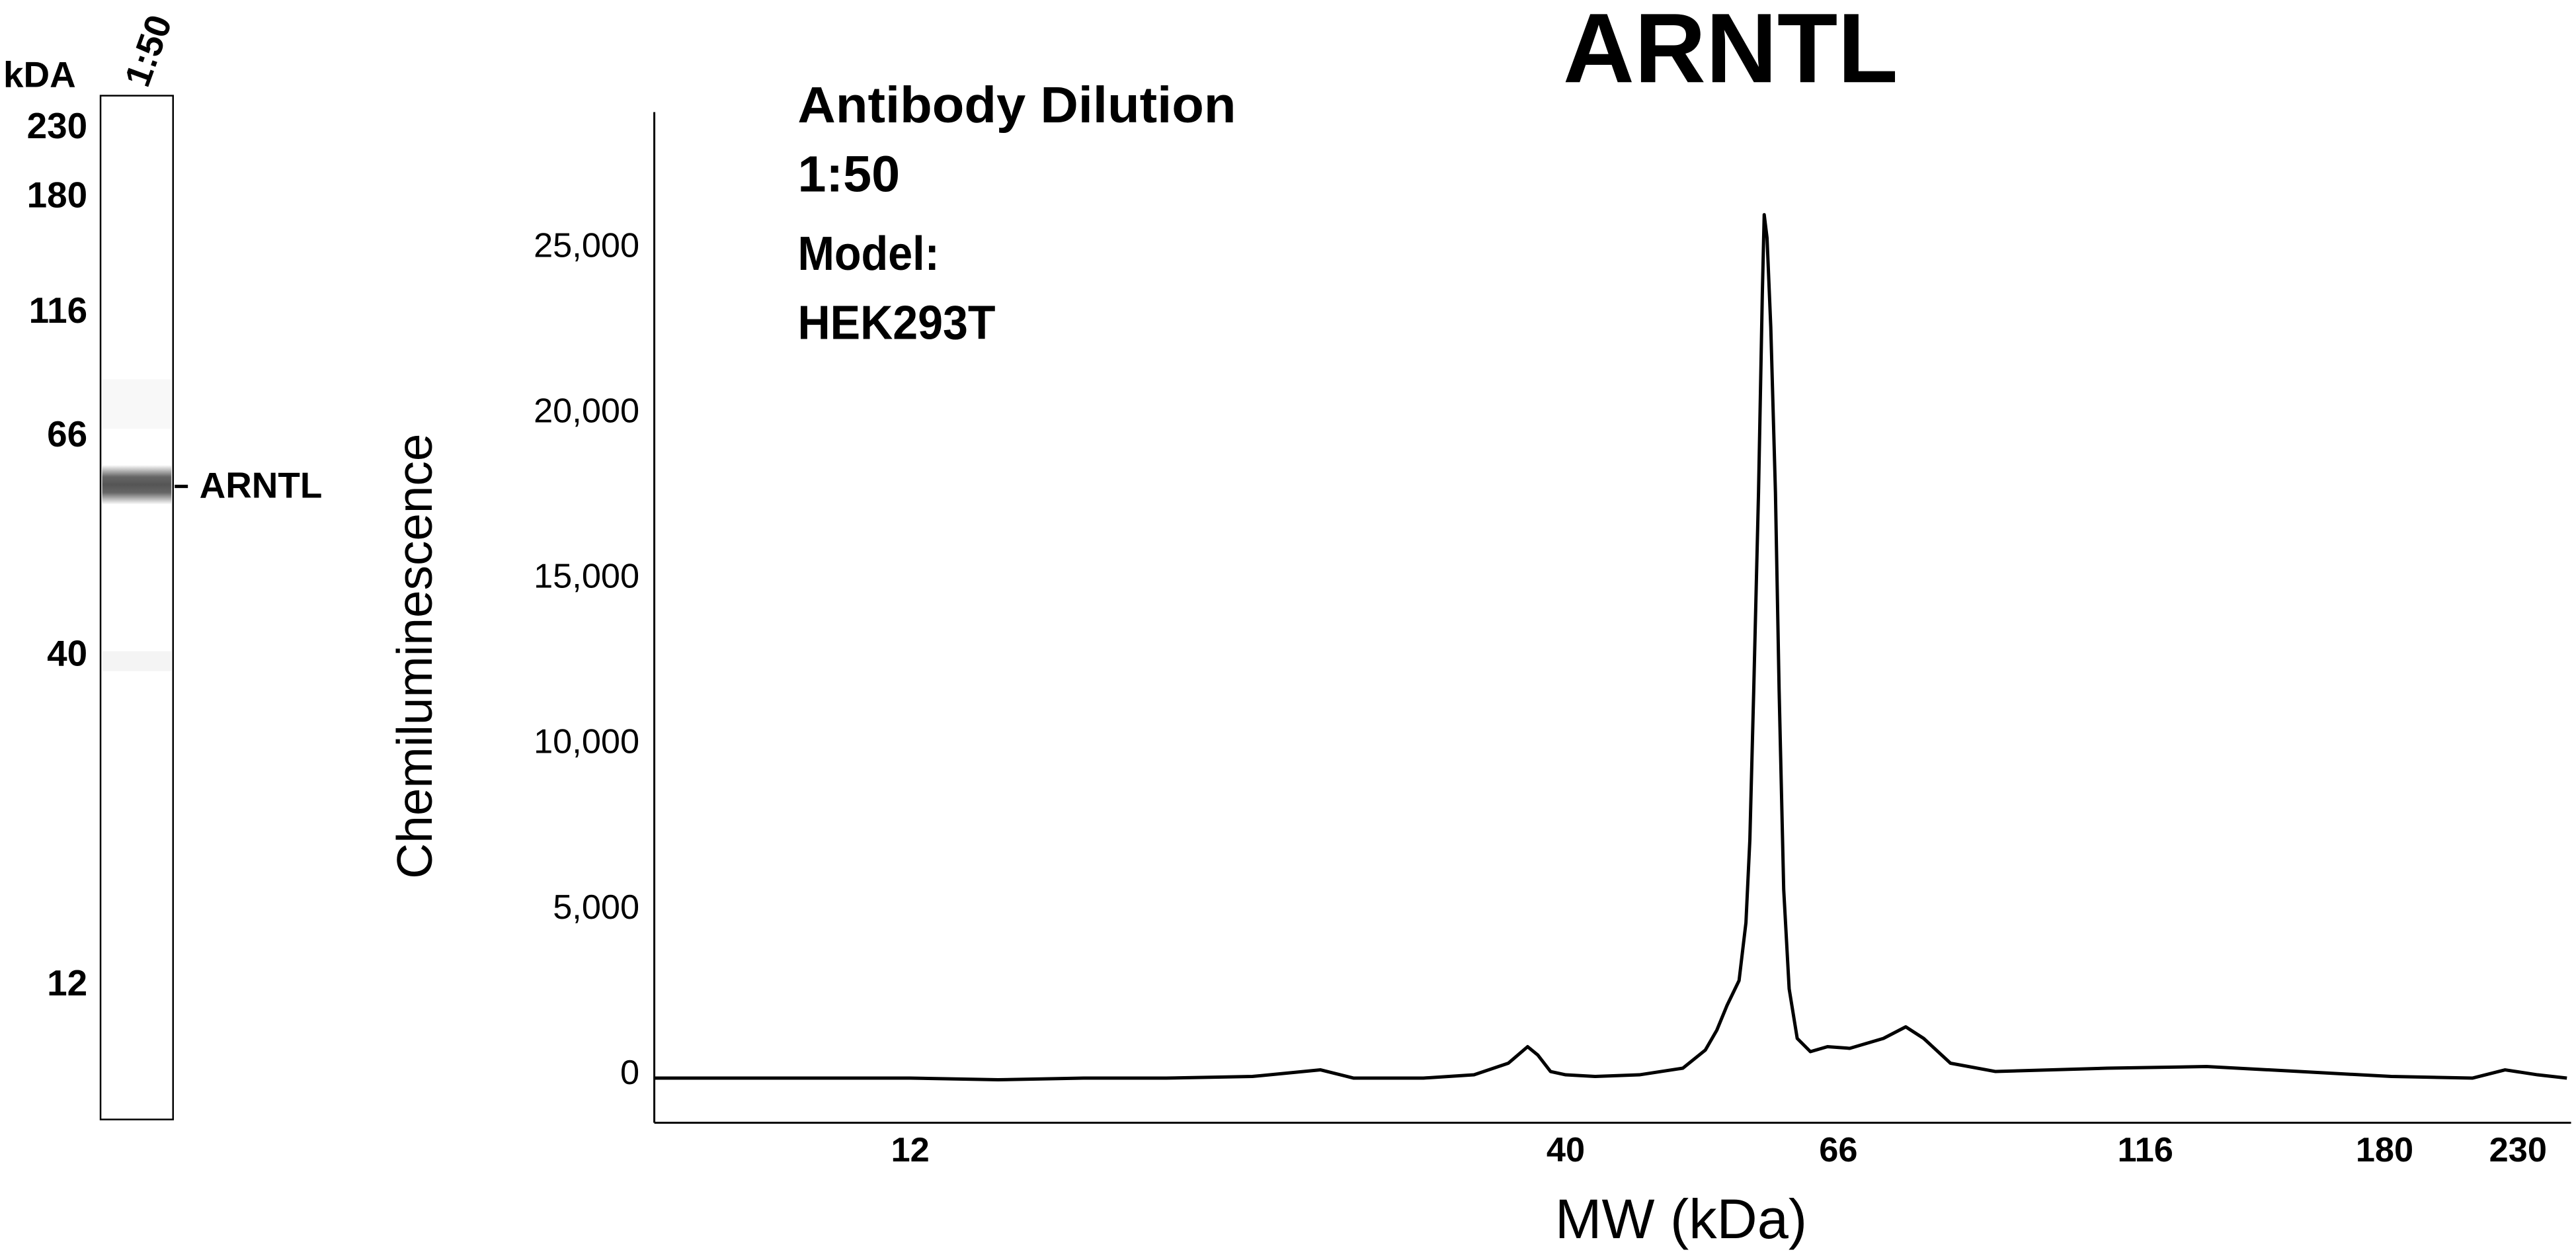  I want to click on annotation: 1:50, so click(849, 174).